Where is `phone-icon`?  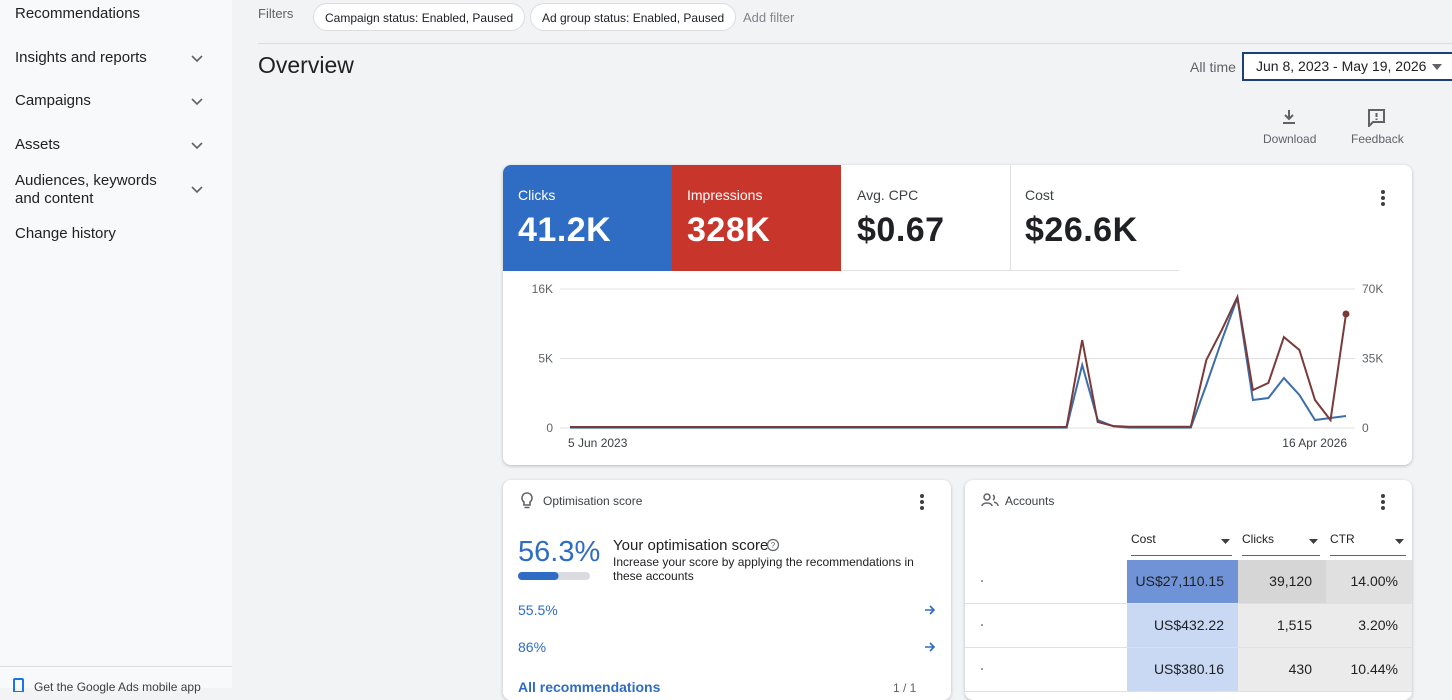
phone-icon is located at coordinates (18, 685).